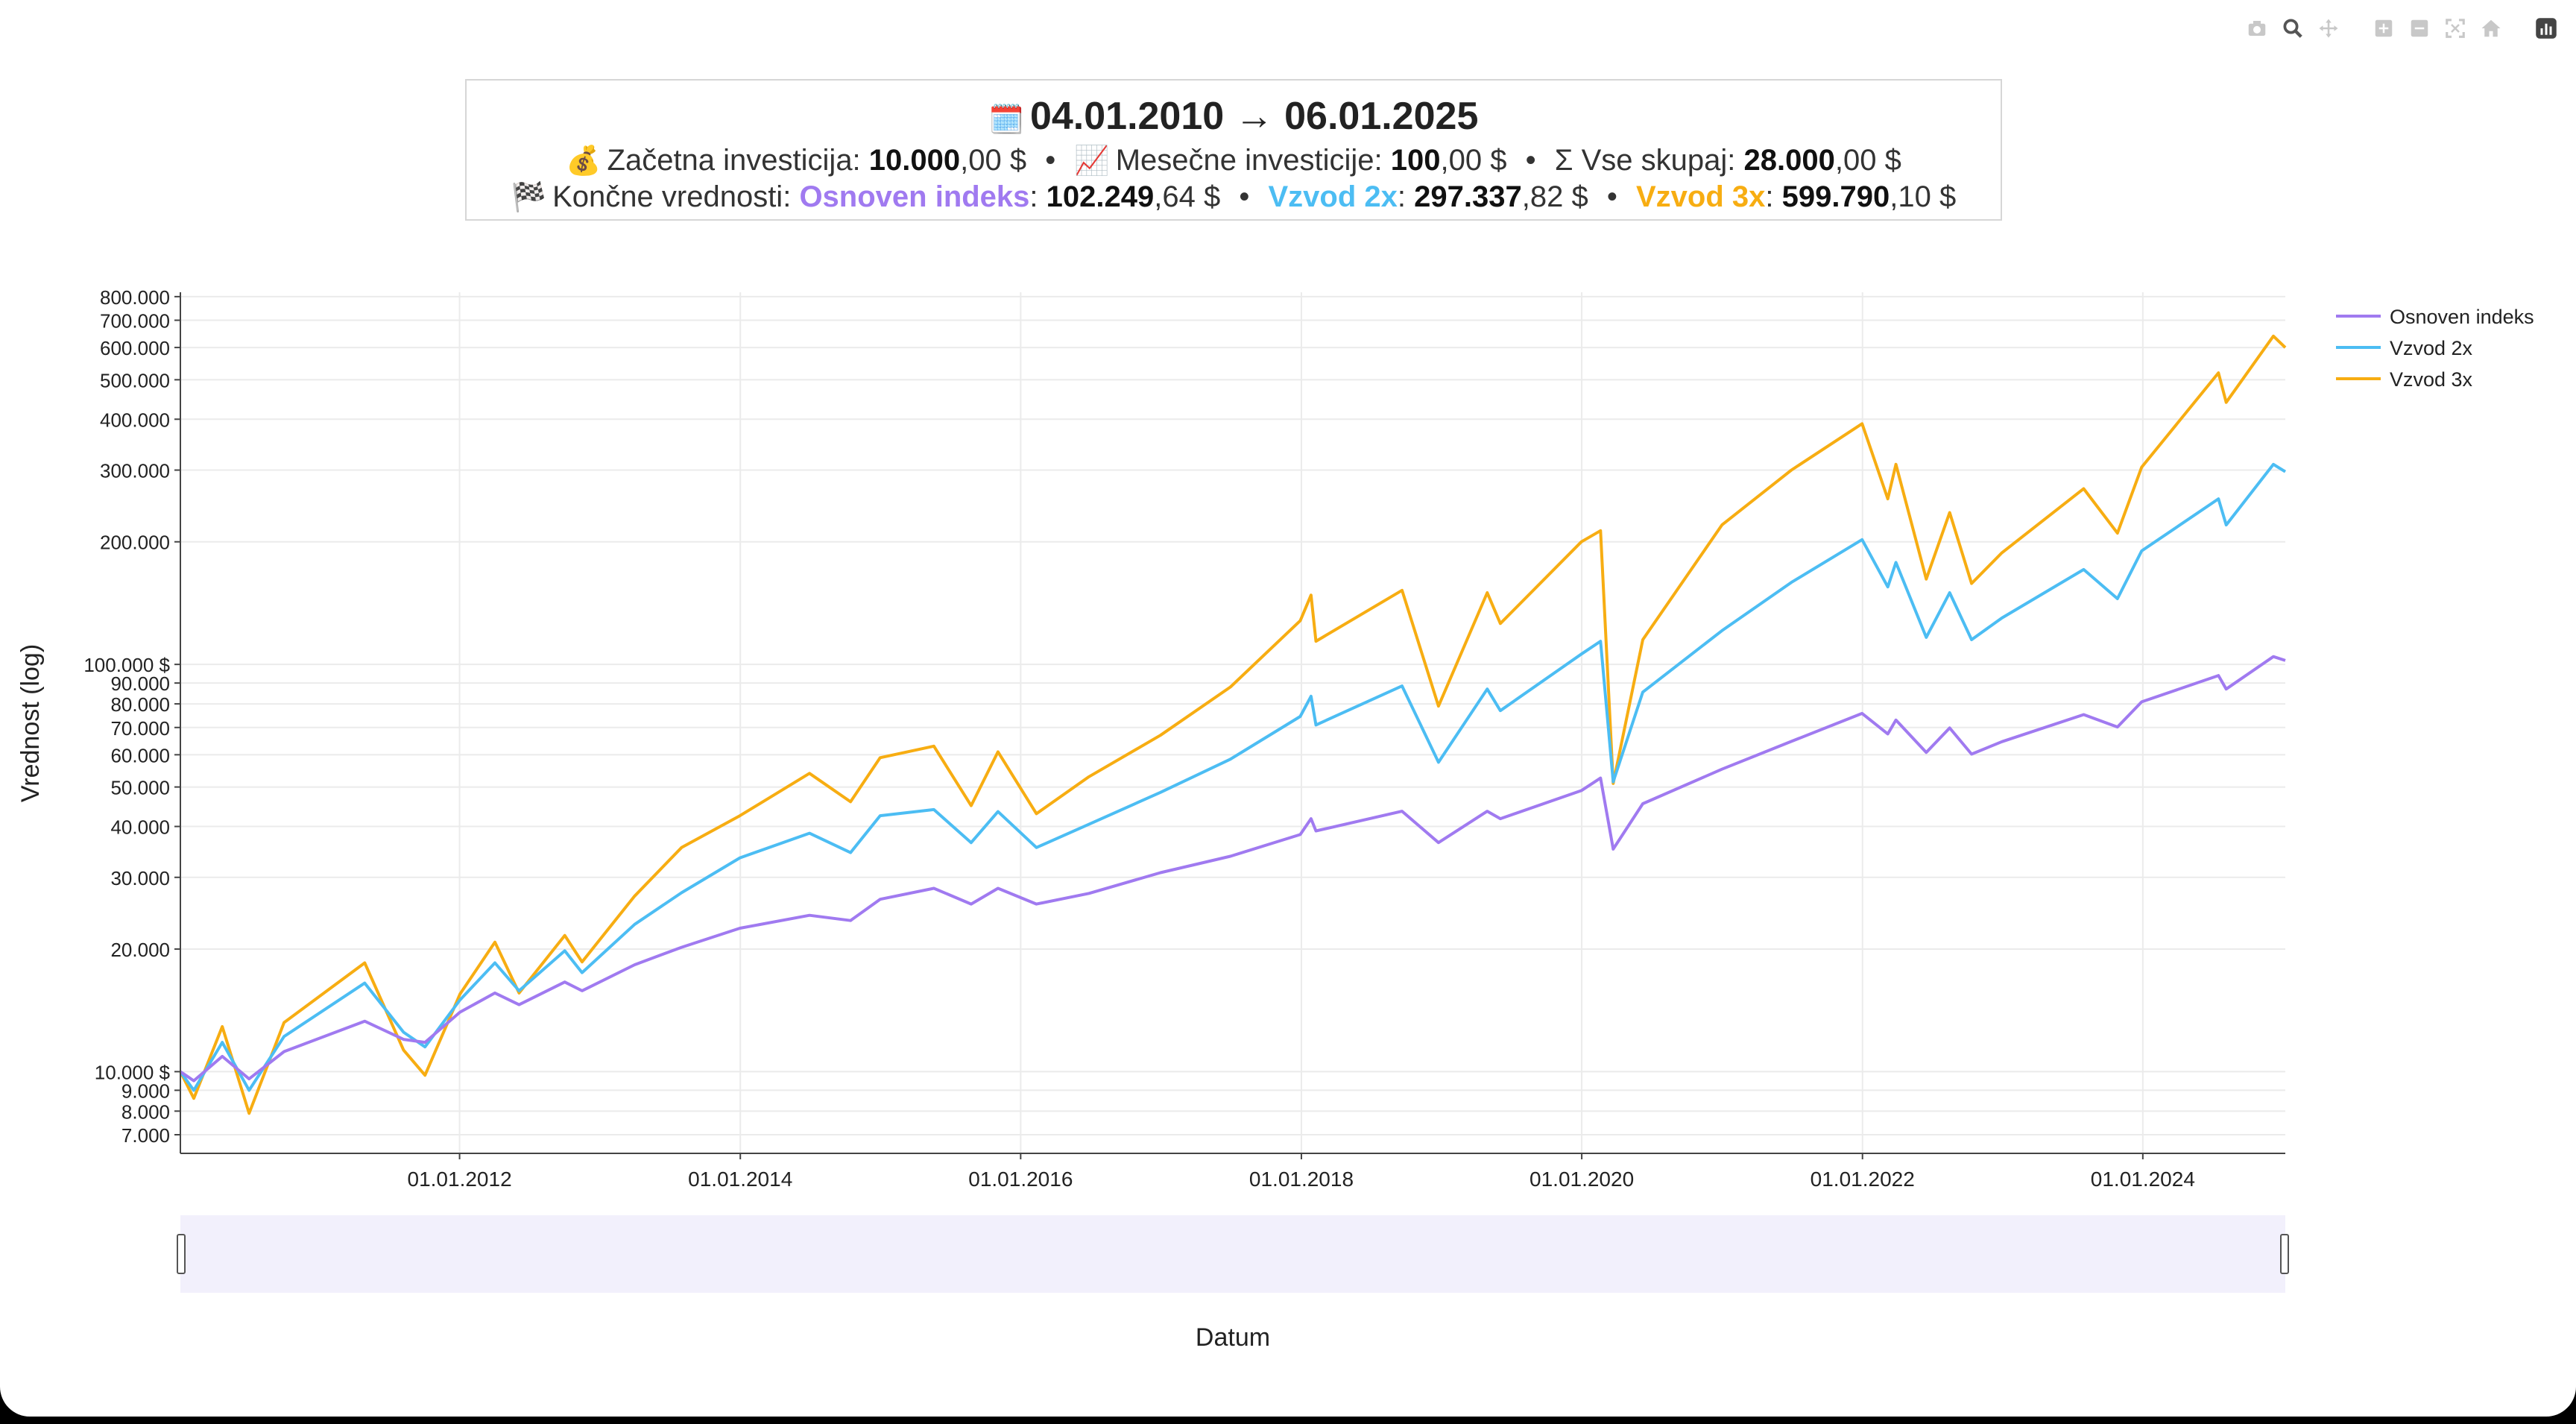 The height and width of the screenshot is (1424, 2576). Describe the element at coordinates (135, 297) in the screenshot. I see `y-tick-label: 800.000` at that location.